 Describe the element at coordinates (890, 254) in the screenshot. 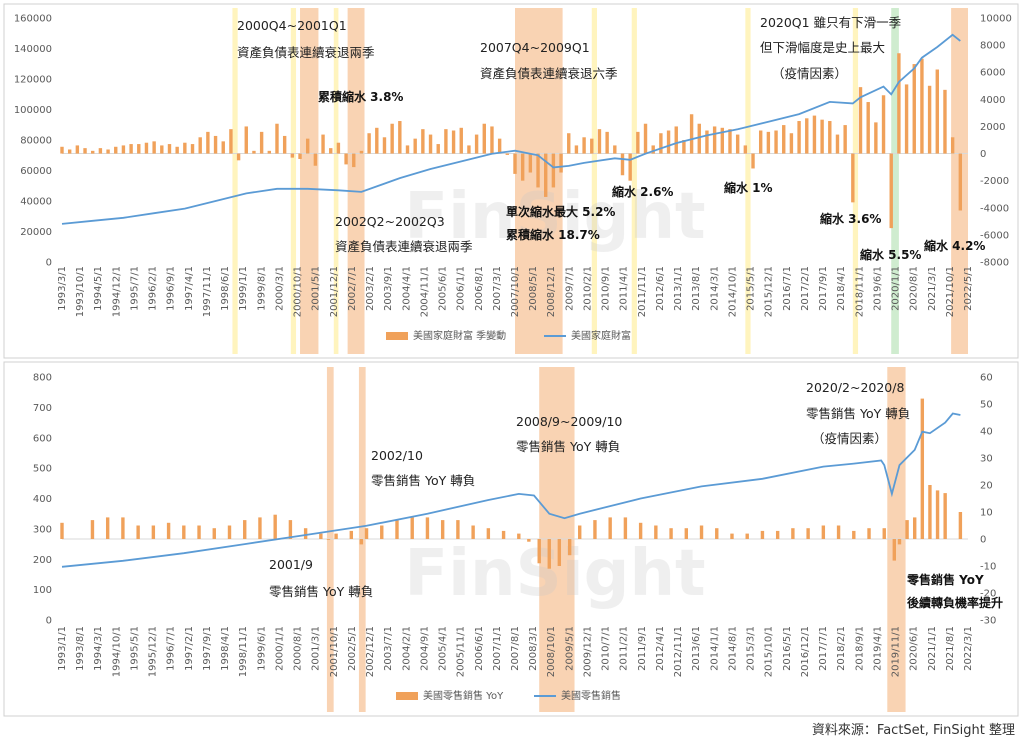

I see `annotation-text: 縮水 5.5%` at that location.